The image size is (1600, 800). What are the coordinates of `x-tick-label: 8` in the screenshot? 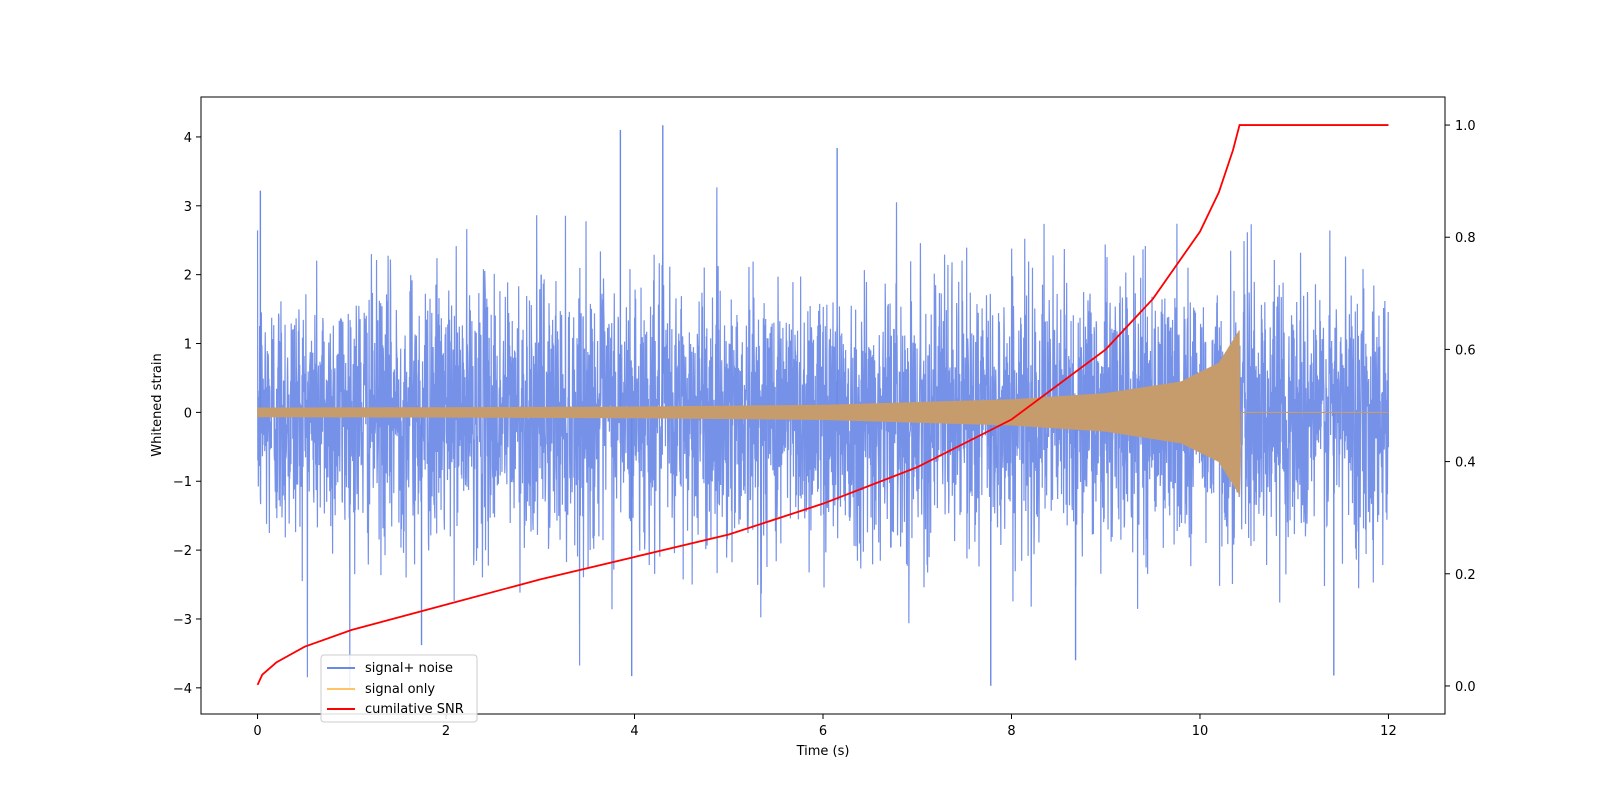 It's located at (1011, 731).